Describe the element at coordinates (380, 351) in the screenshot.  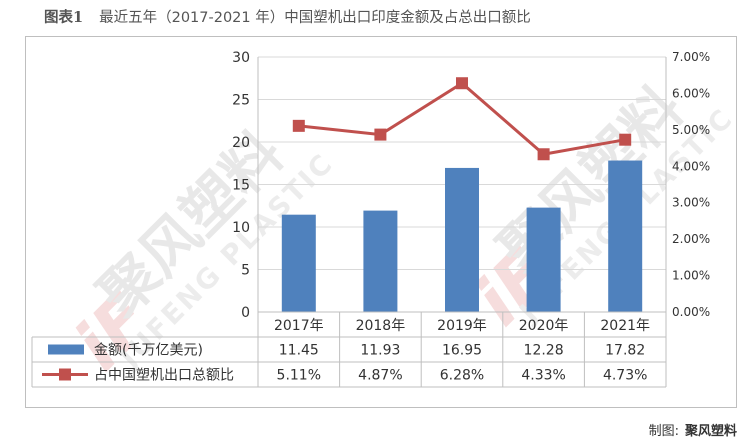
I see `bar-data-label: 11.93` at that location.